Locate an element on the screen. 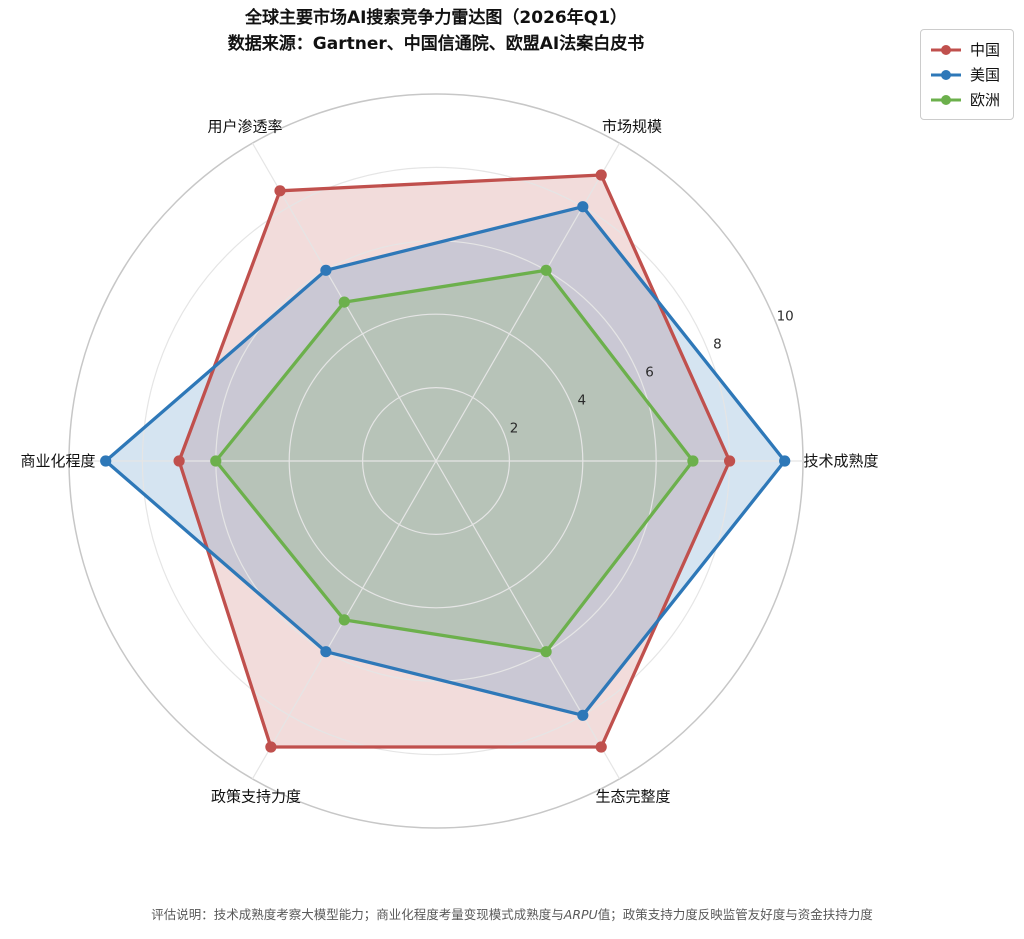  data-point-美国-生态完整度 is located at coordinates (583, 715).